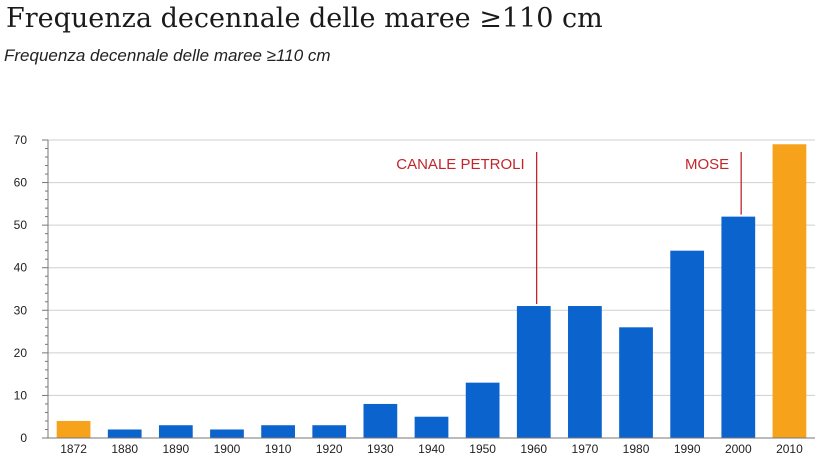 The image size is (818, 466). I want to click on x-tick-label: 1880, so click(124, 449).